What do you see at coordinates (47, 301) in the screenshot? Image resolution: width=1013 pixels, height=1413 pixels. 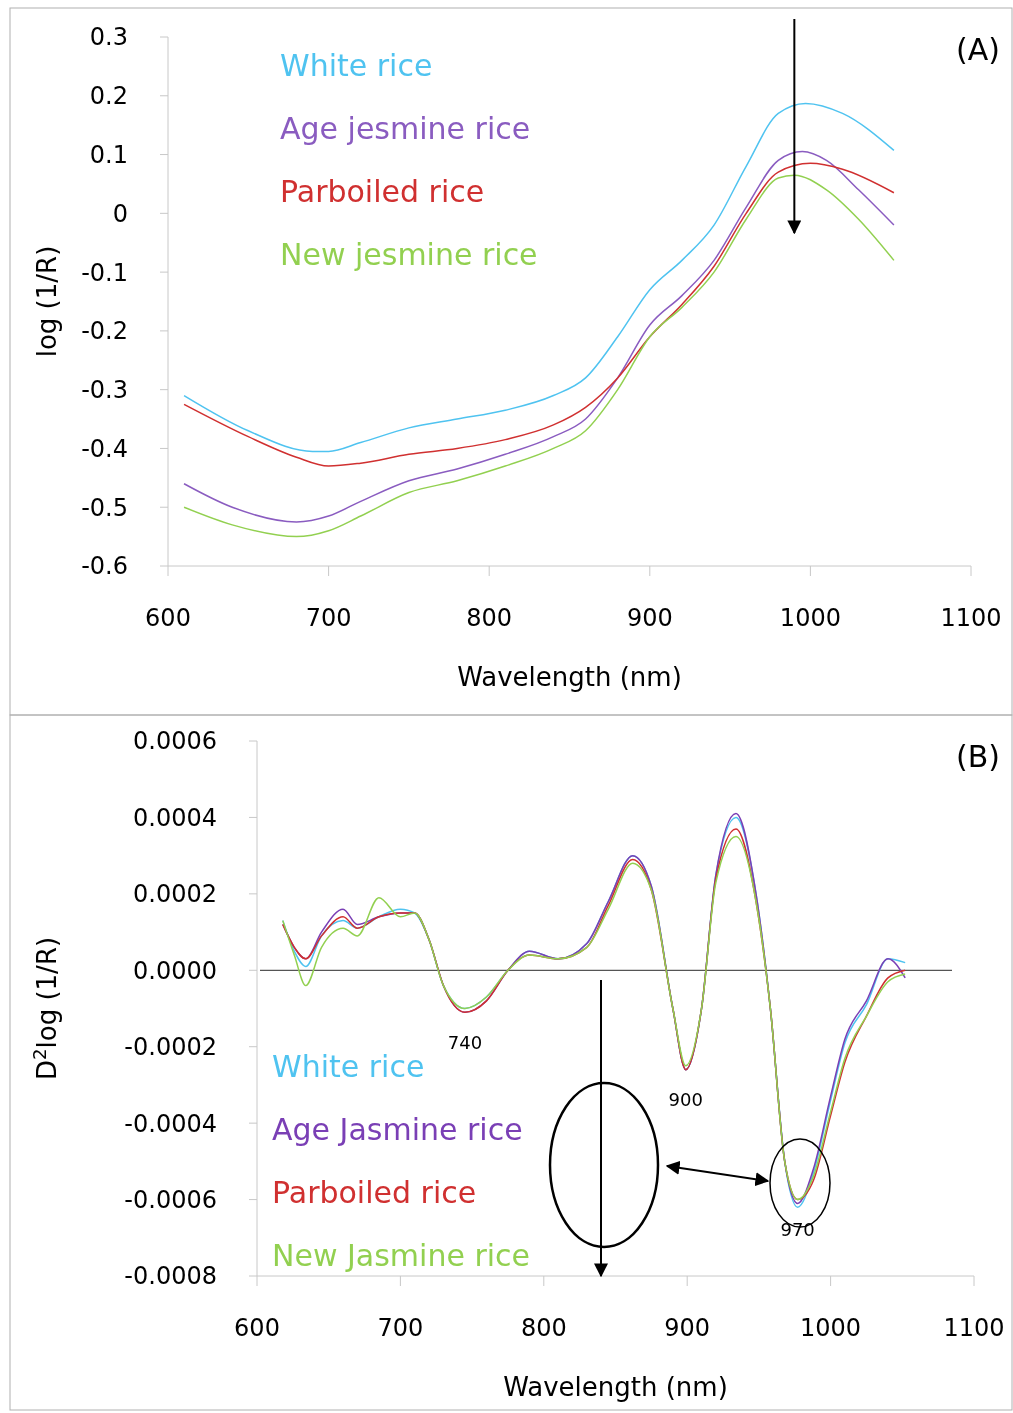 I see `y-axis-title: log (1/R)` at bounding box center [47, 301].